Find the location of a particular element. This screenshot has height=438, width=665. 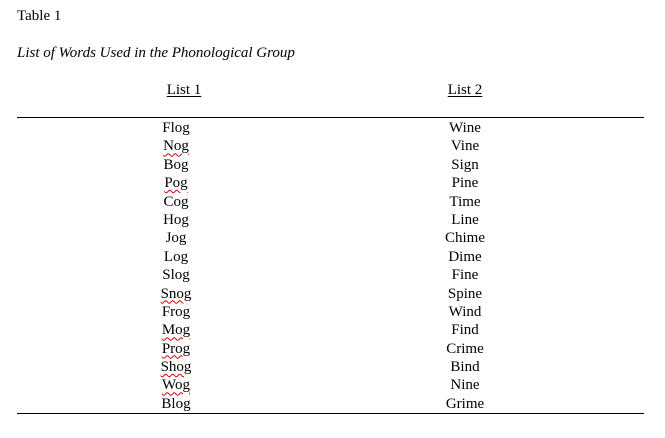

list-1-word: Flog is located at coordinates (176, 128).